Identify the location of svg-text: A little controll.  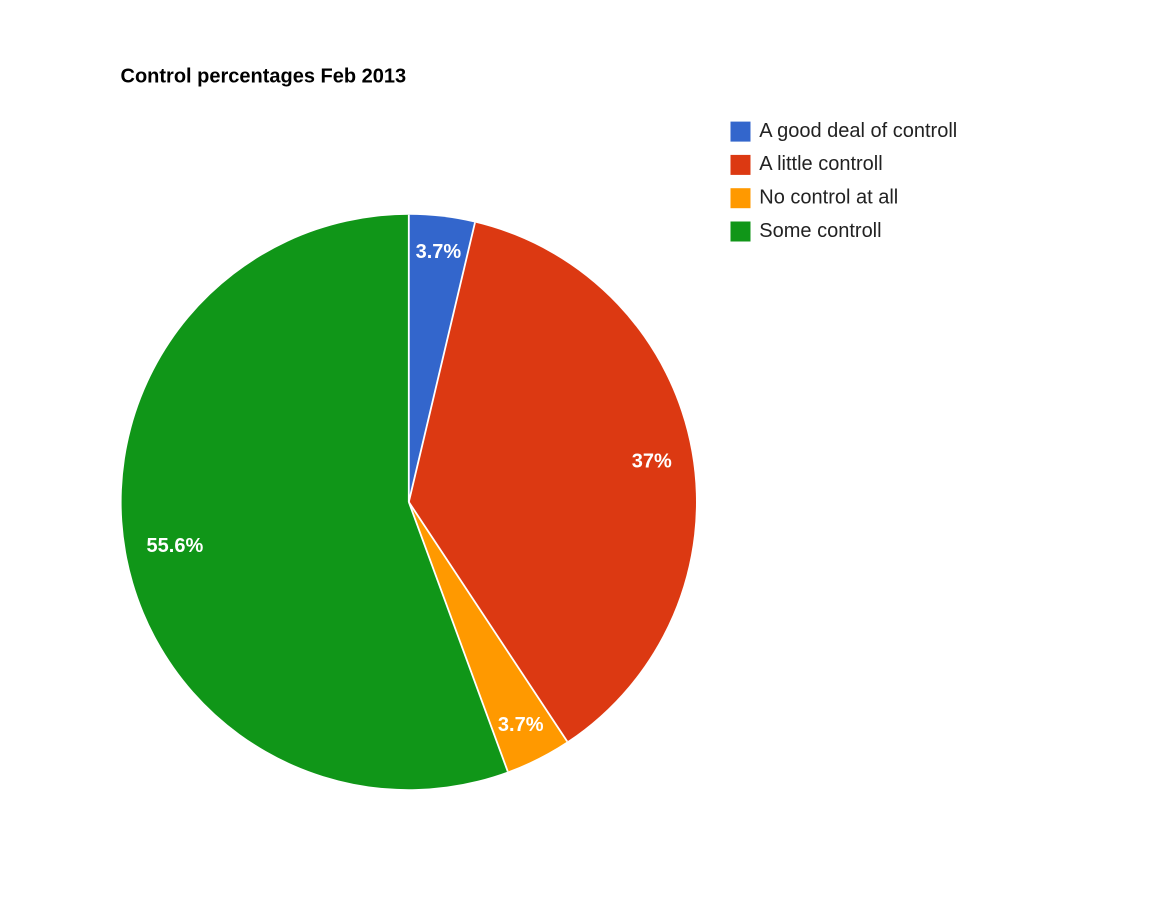
(820, 164).